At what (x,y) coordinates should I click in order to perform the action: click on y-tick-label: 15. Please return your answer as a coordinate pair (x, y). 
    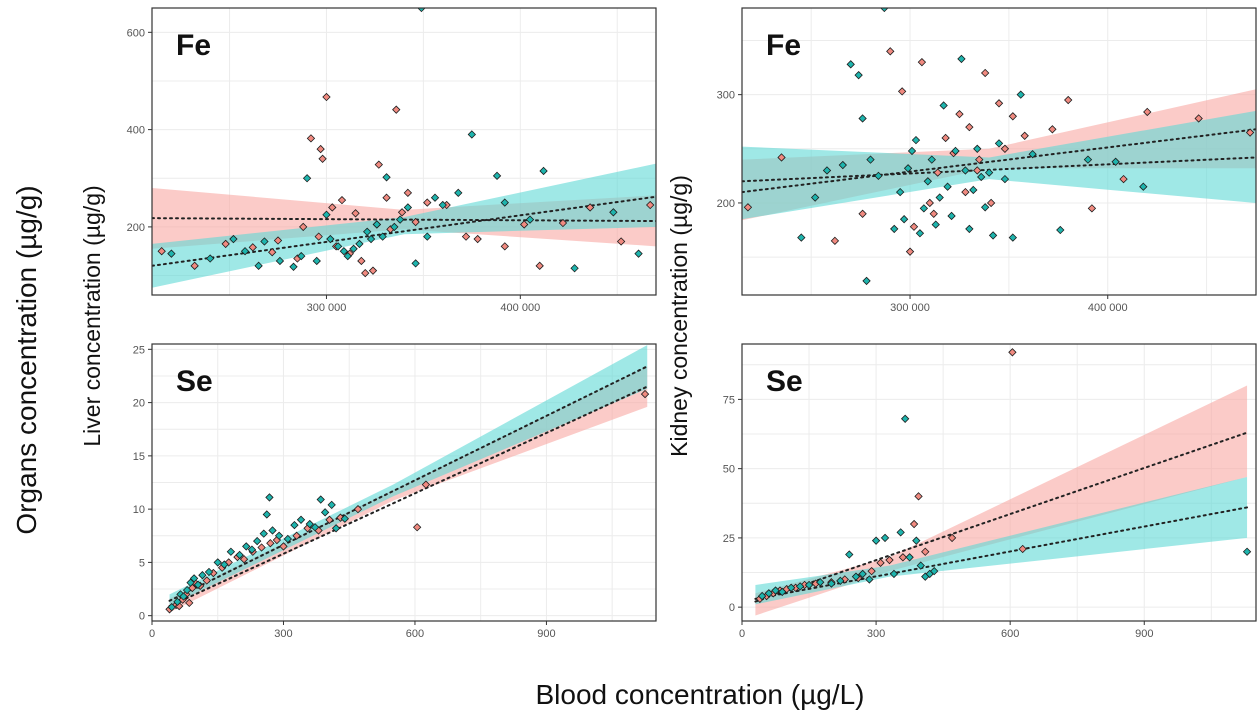
    Looking at the image, I should click on (139, 457).